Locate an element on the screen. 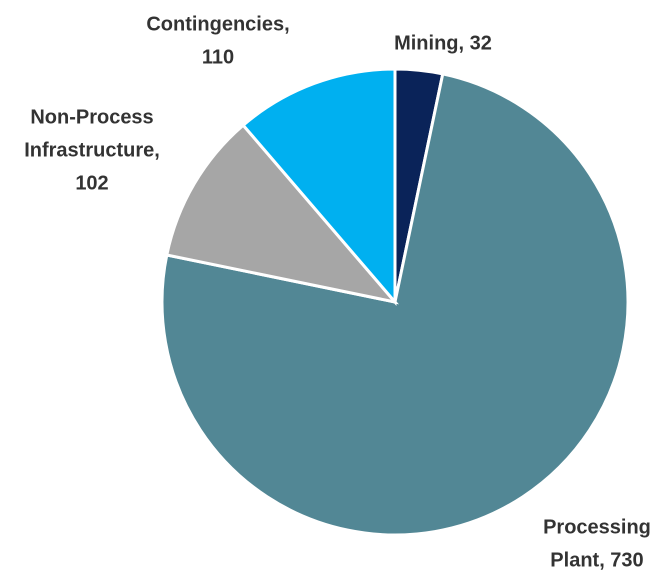 This screenshot has height=572, width=657. slice-label-line: 110 is located at coordinates (218, 57).